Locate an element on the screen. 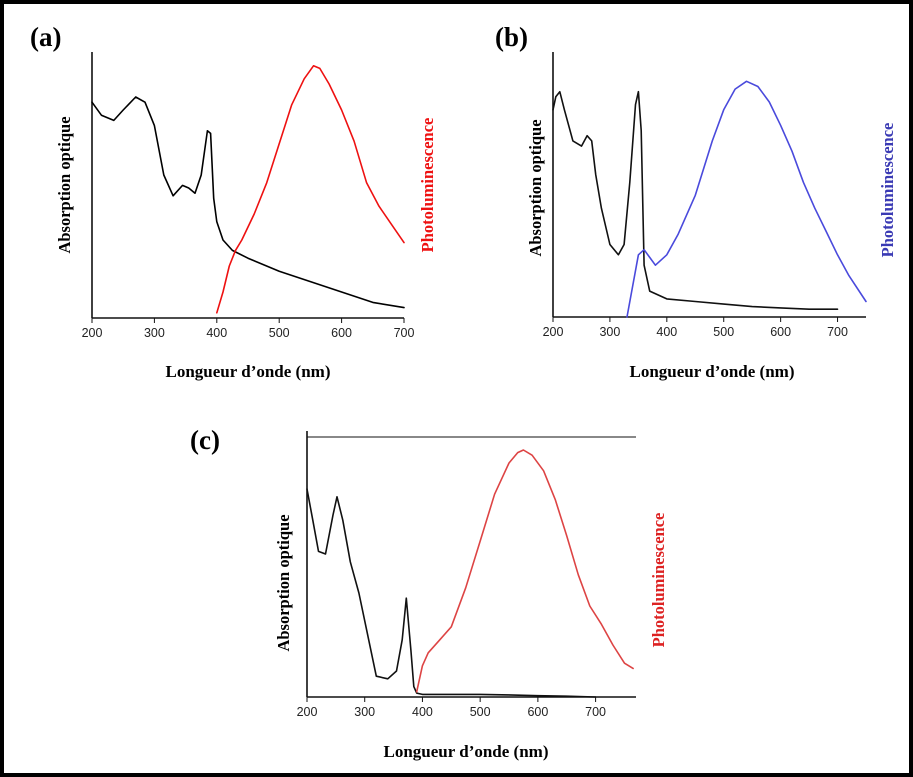  panel-c-photoluminescence-curve is located at coordinates (524, 571).